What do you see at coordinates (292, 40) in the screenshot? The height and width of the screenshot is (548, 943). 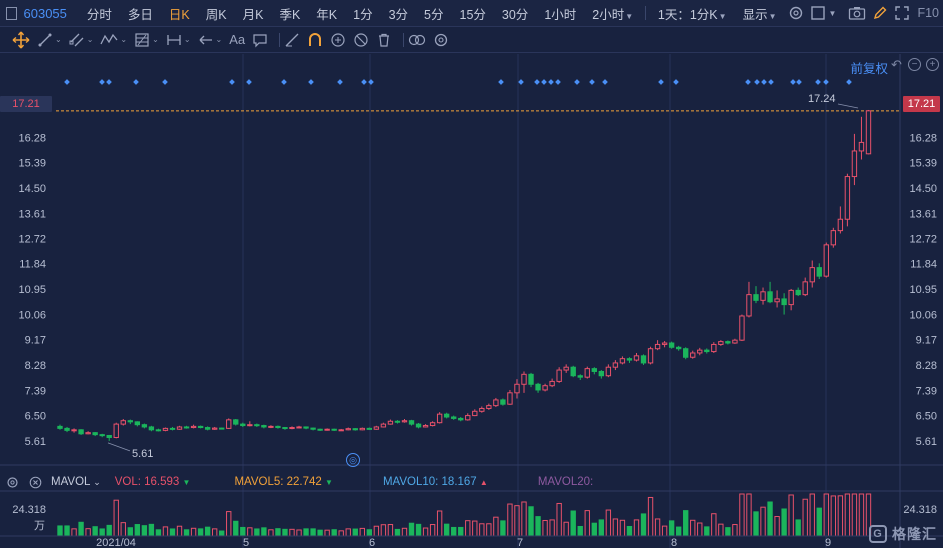 I see `ruler-tool-icon` at bounding box center [292, 40].